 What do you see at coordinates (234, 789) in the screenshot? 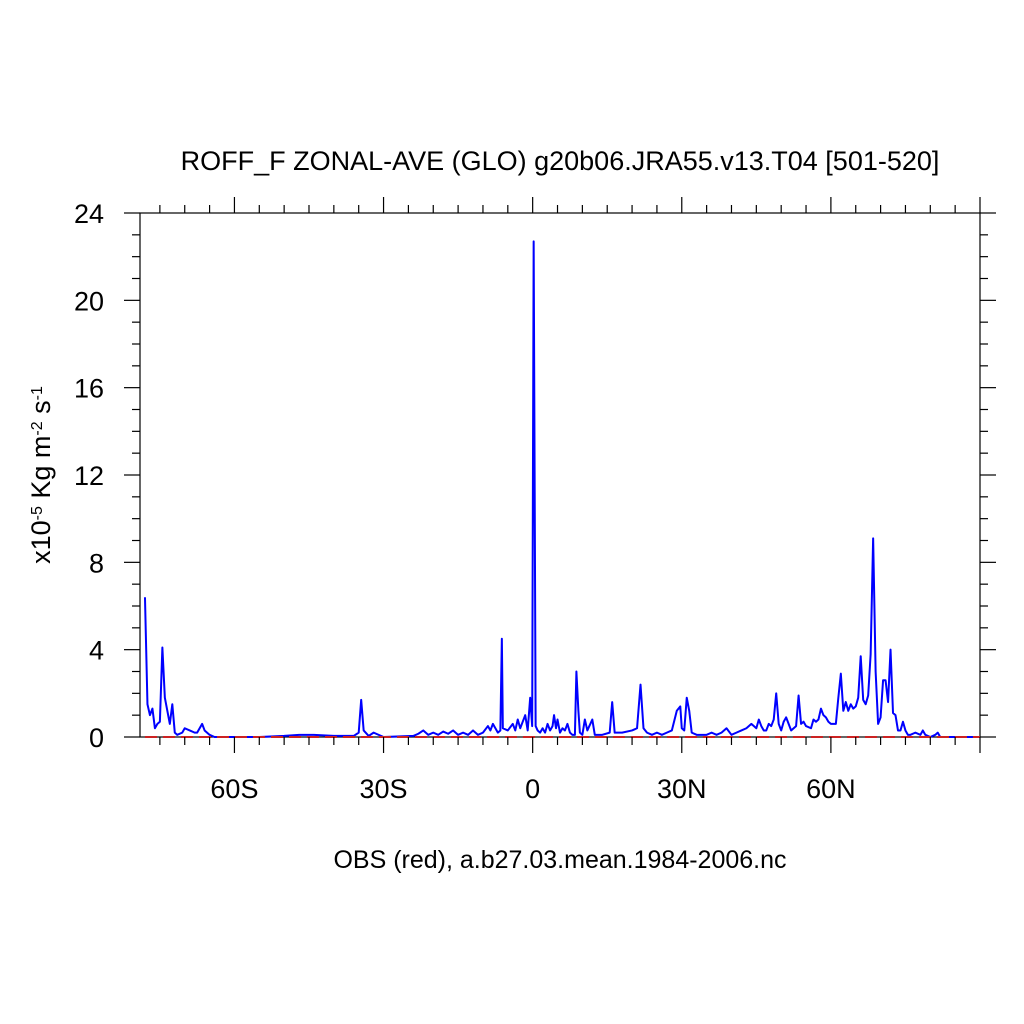
I see `x-tick-label: 60S` at bounding box center [234, 789].